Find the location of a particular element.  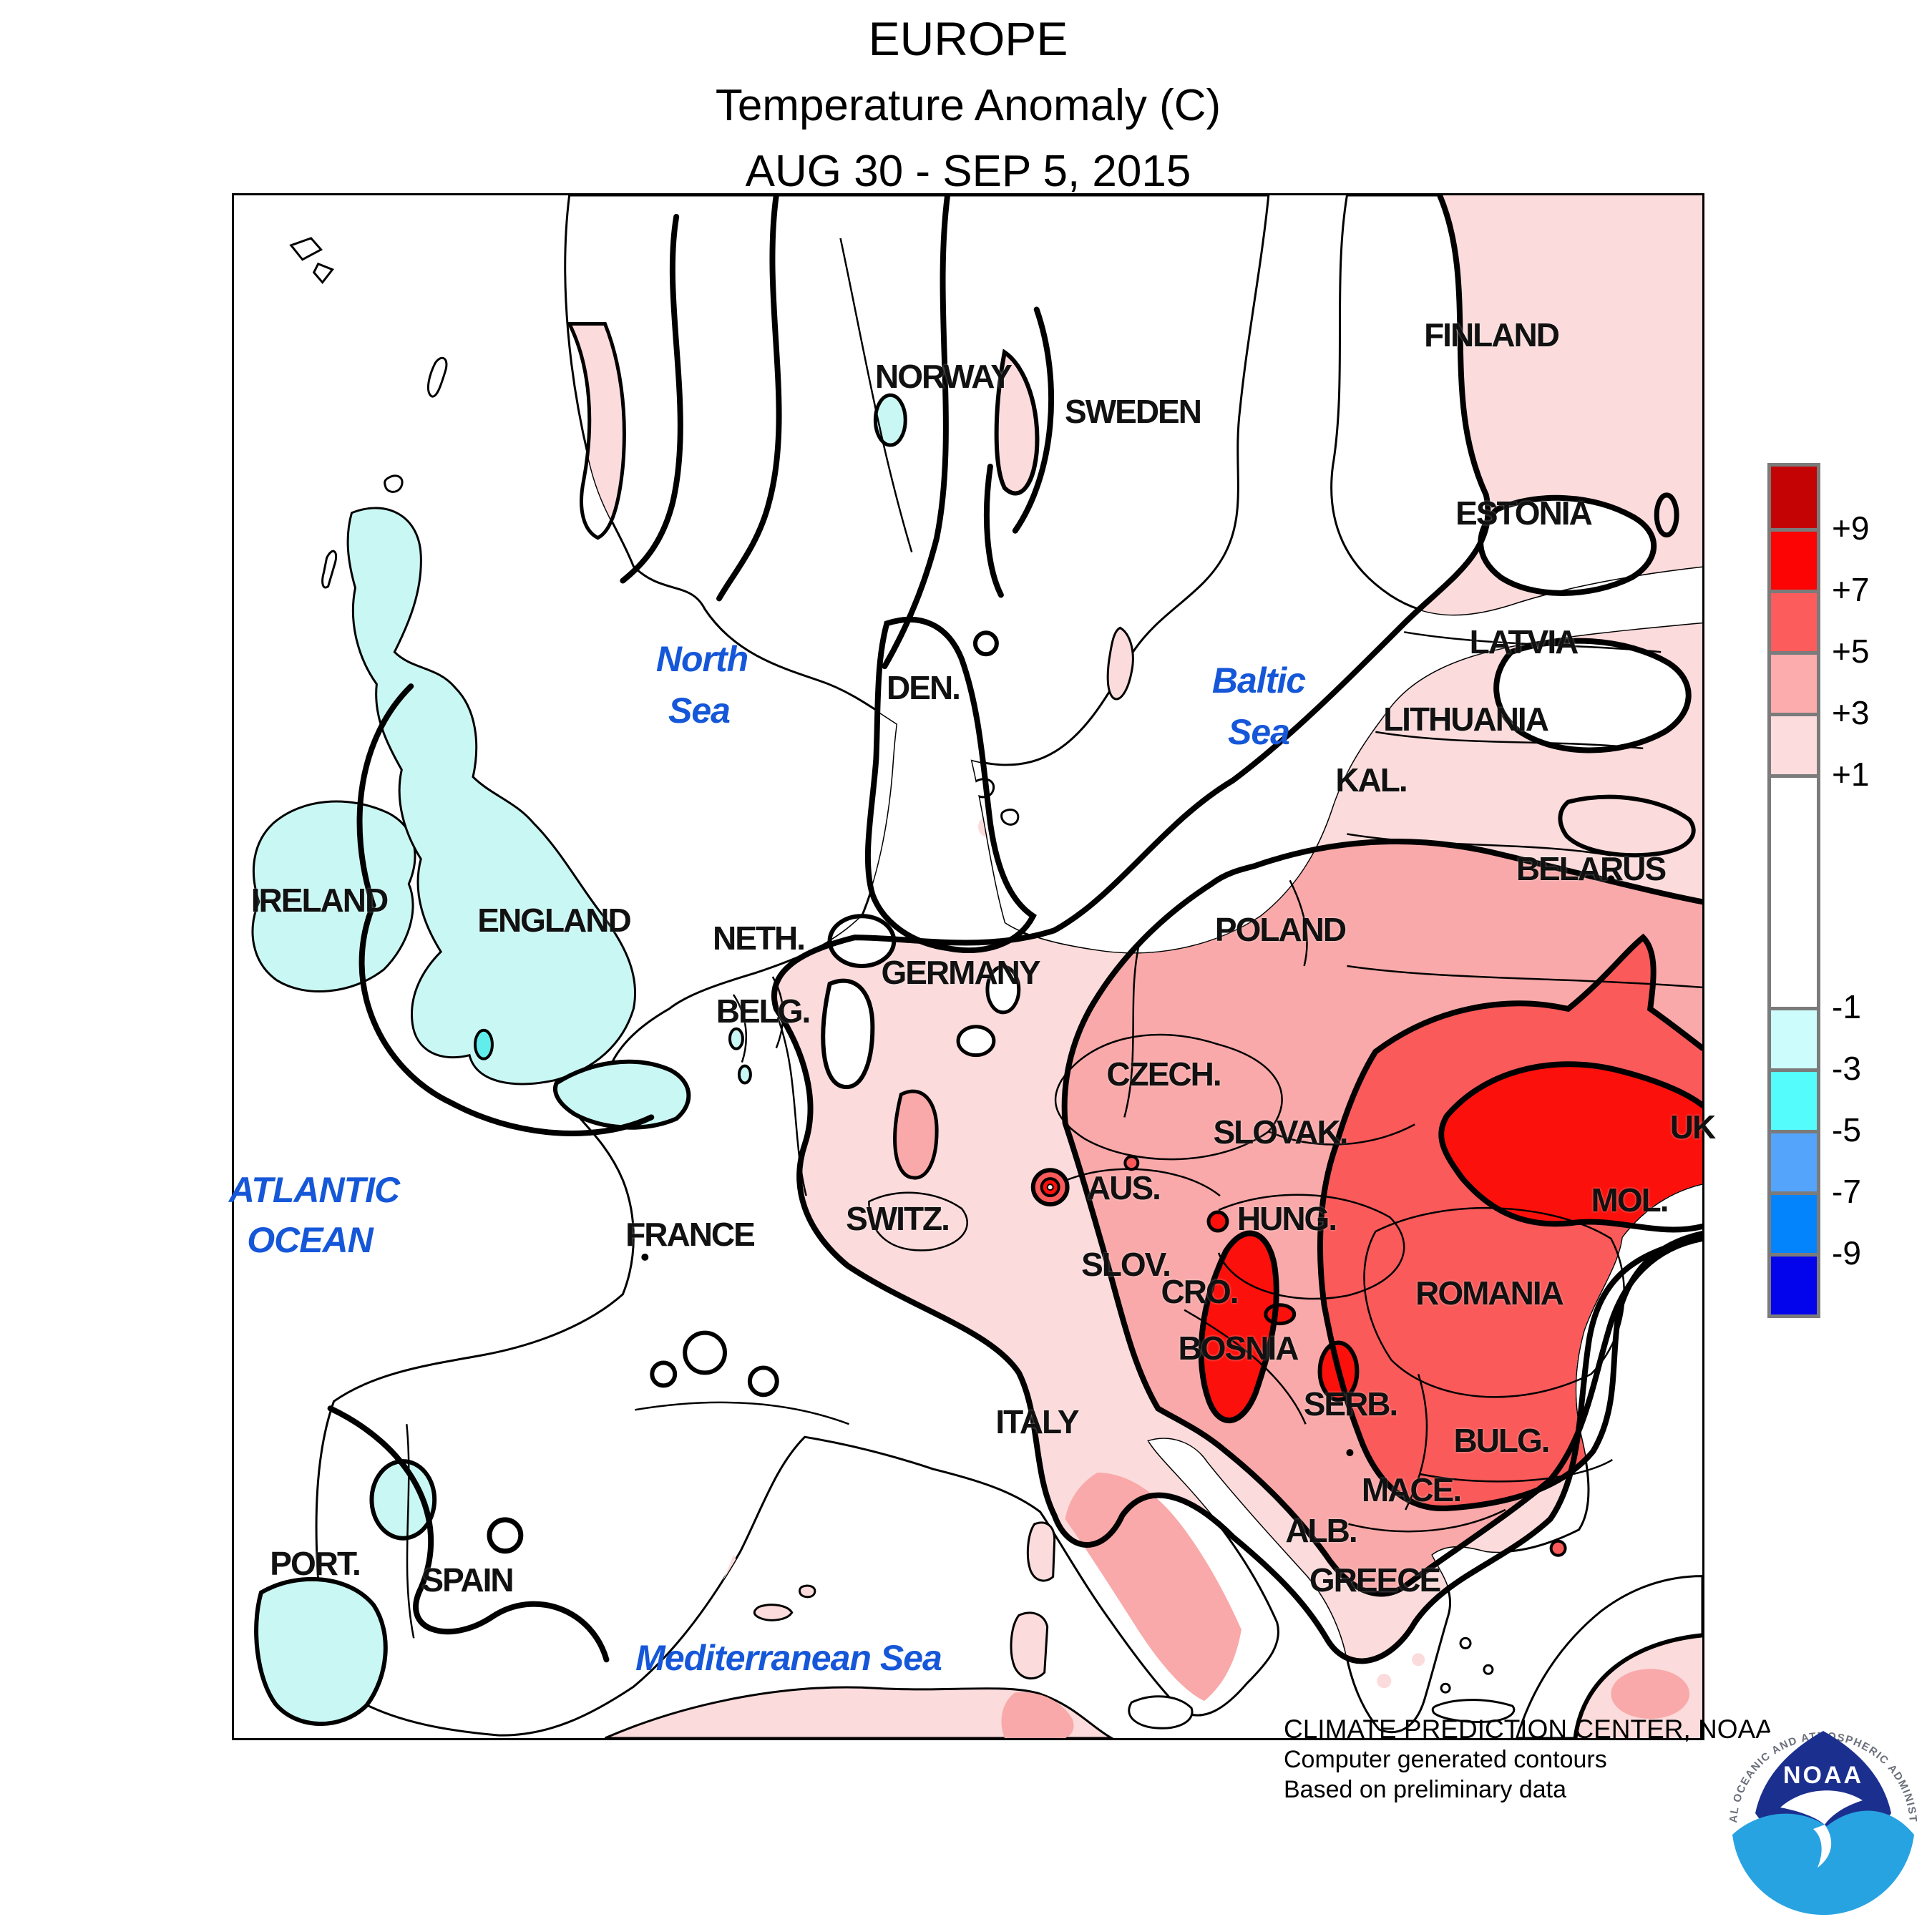

colorbar-tick-label: -3 is located at coordinates (1847, 1068).